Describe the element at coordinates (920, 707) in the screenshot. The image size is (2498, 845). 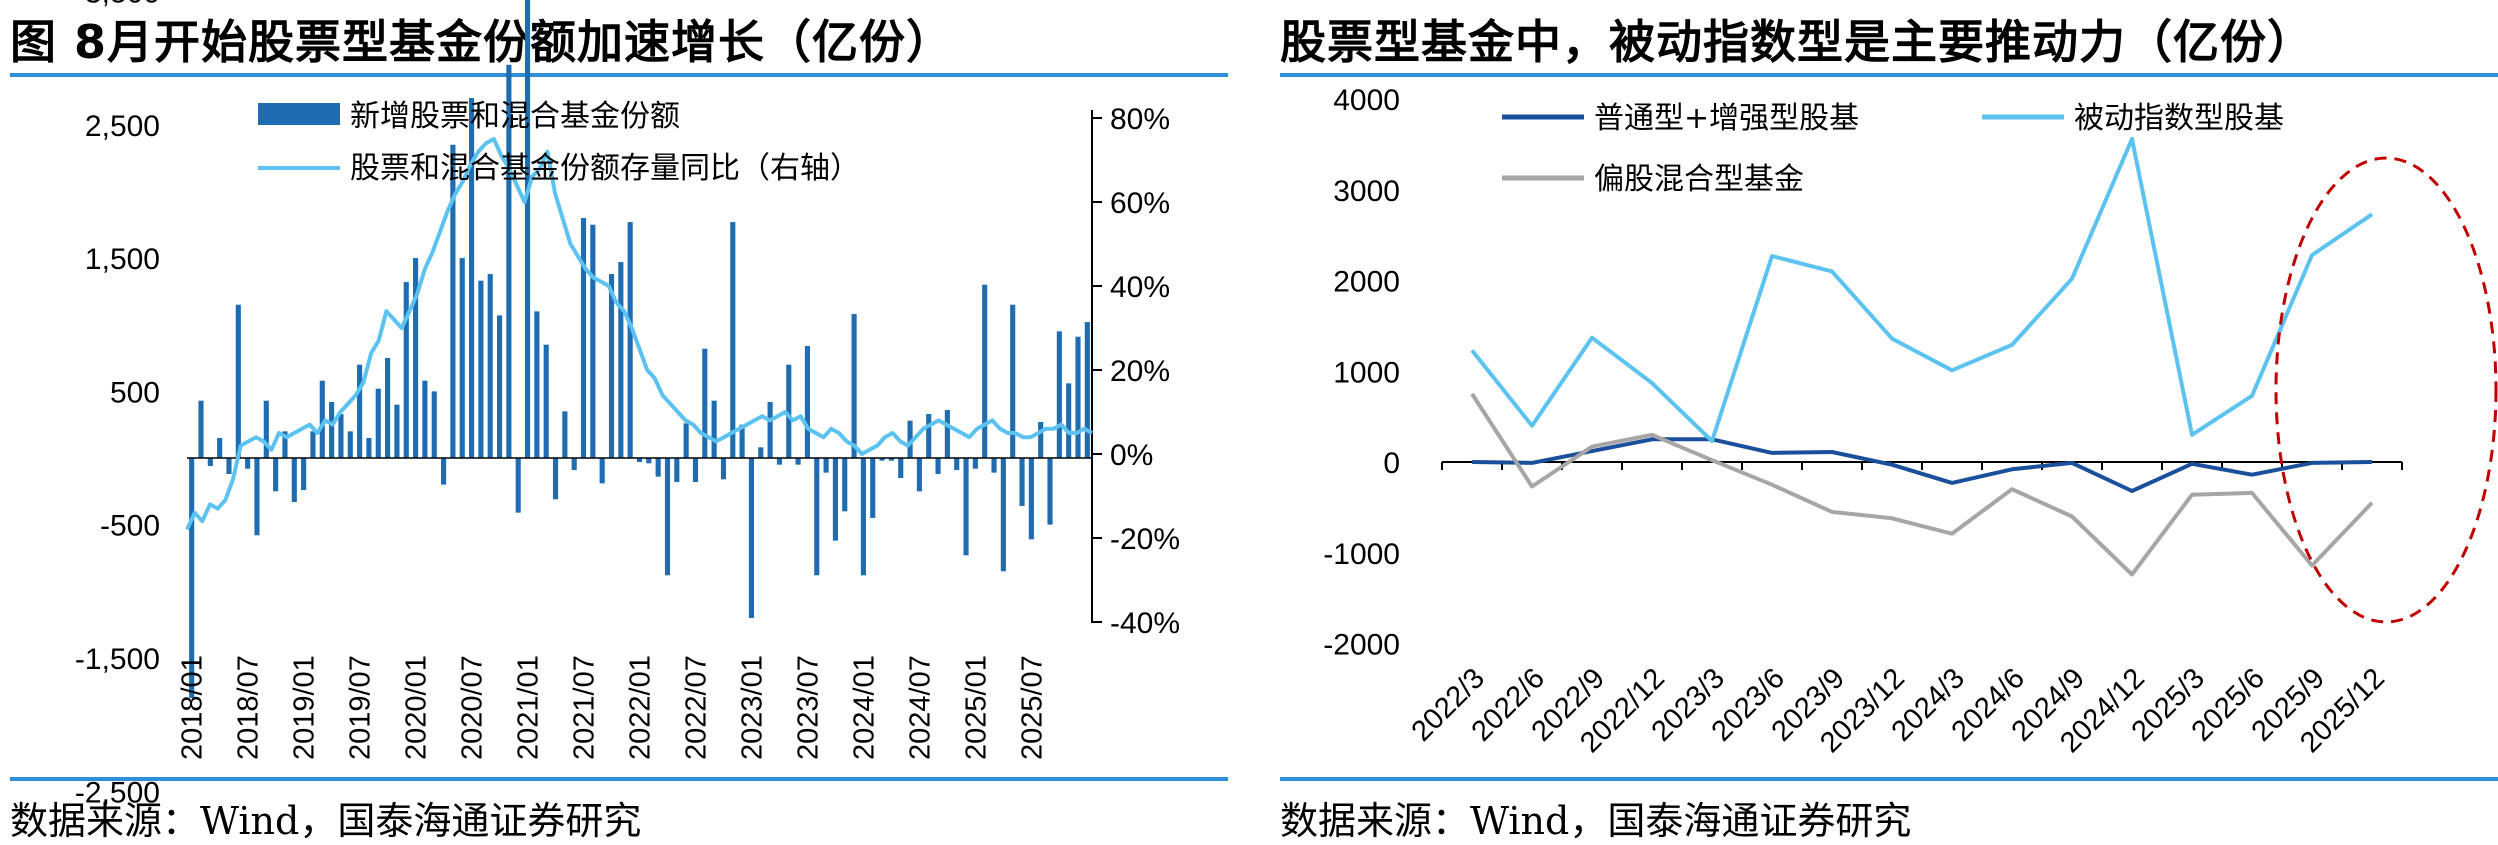
I see `x-tick-label: 2024/07` at that location.